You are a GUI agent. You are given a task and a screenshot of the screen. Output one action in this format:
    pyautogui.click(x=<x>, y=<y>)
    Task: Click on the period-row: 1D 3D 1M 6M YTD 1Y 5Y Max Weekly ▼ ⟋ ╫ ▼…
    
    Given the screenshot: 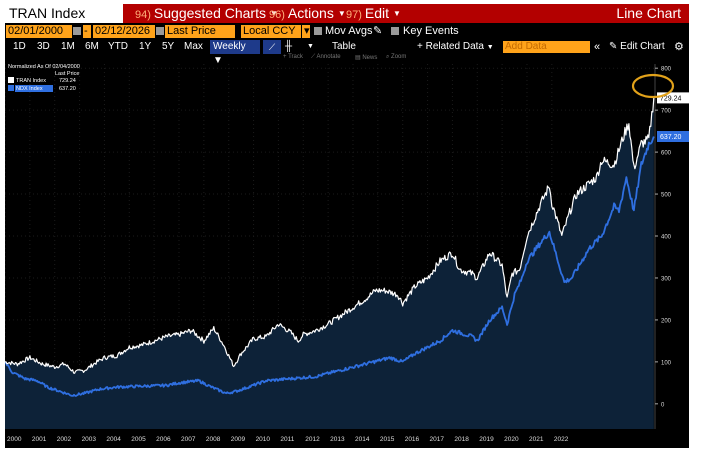 What is the action you would take?
    pyautogui.click(x=347, y=53)
    